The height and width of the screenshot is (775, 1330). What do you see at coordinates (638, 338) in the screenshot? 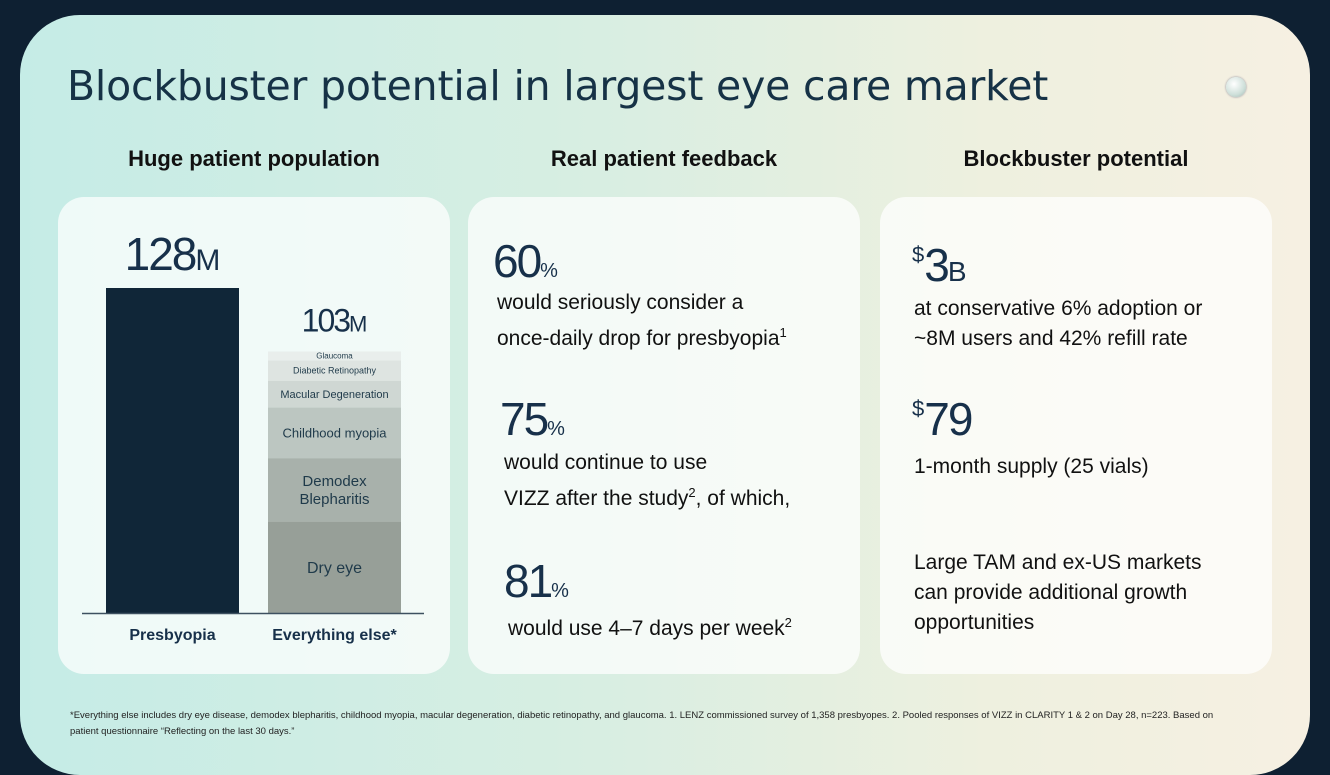
I see `text-line: once-daily drop for presbyopia` at bounding box center [638, 338].